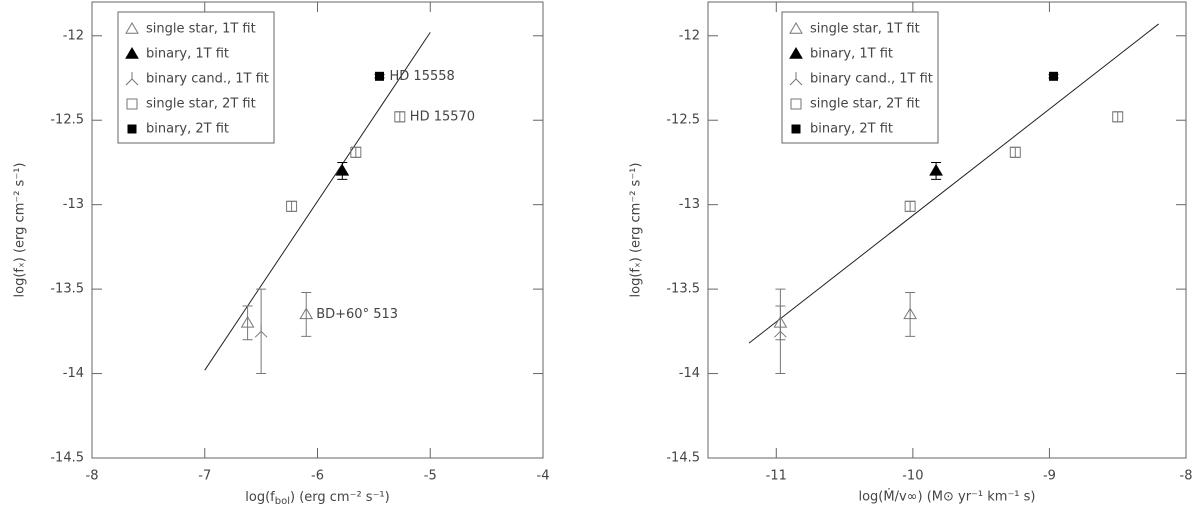  Describe the element at coordinates (282, 501) in the screenshot. I see `x-axis-label-part: bol` at that location.